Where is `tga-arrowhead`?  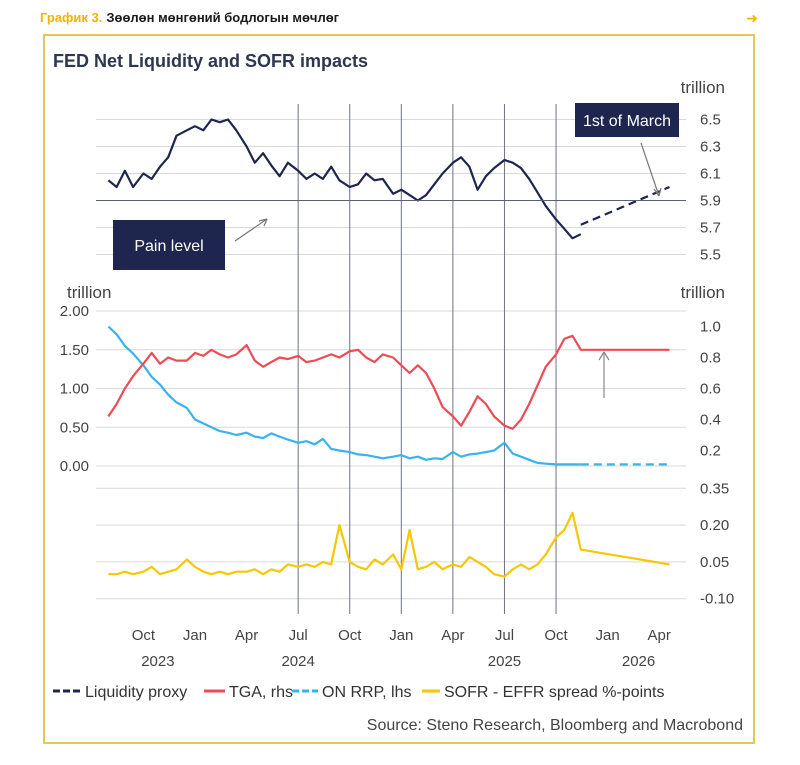 tga-arrowhead is located at coordinates (604, 356).